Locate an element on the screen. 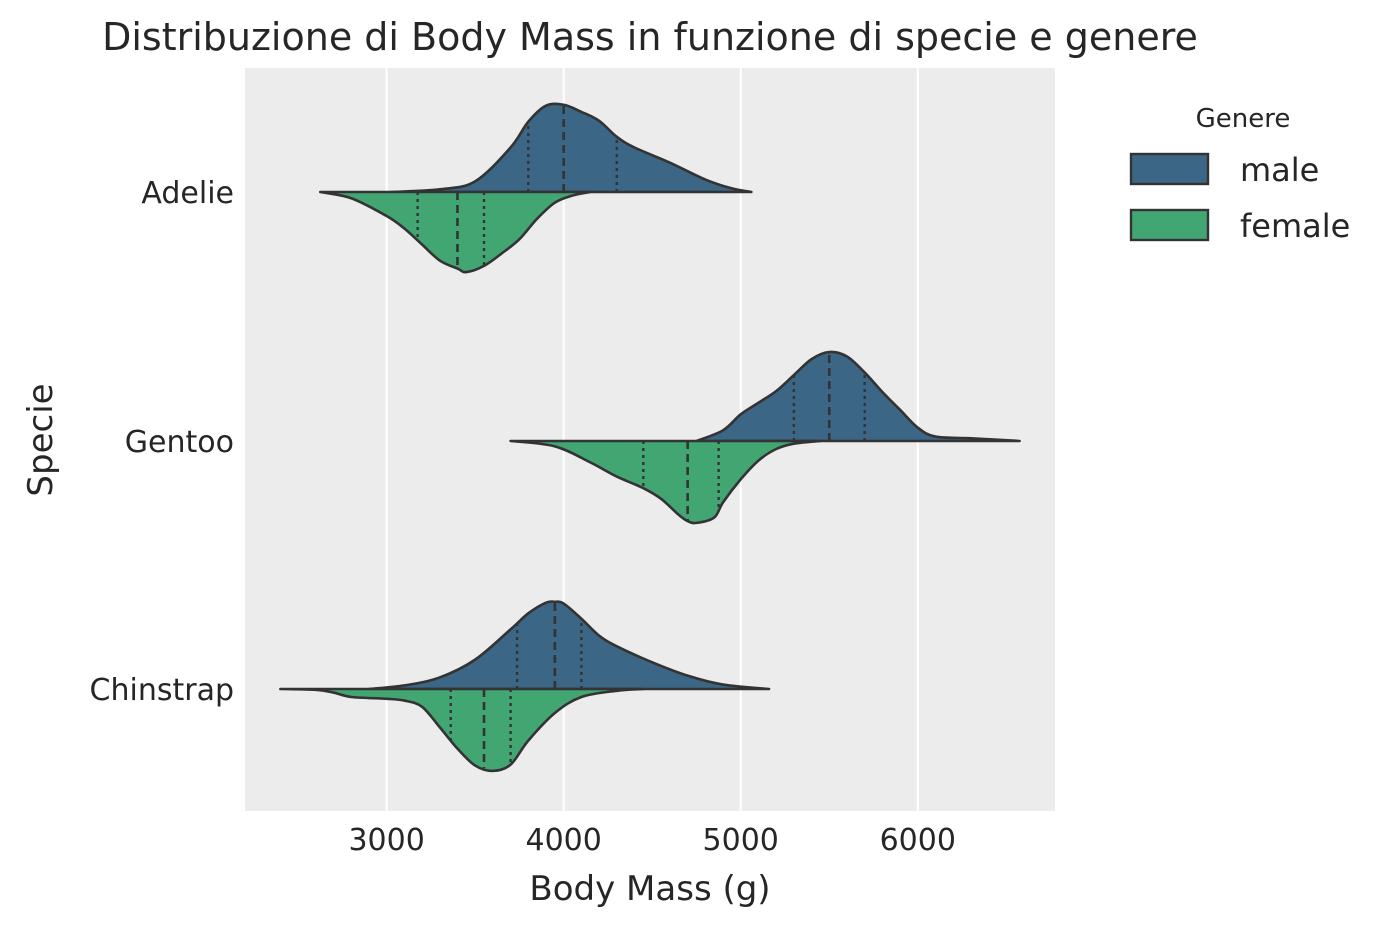  y-tick-label-gentoo: Gentoo is located at coordinates (179, 442).